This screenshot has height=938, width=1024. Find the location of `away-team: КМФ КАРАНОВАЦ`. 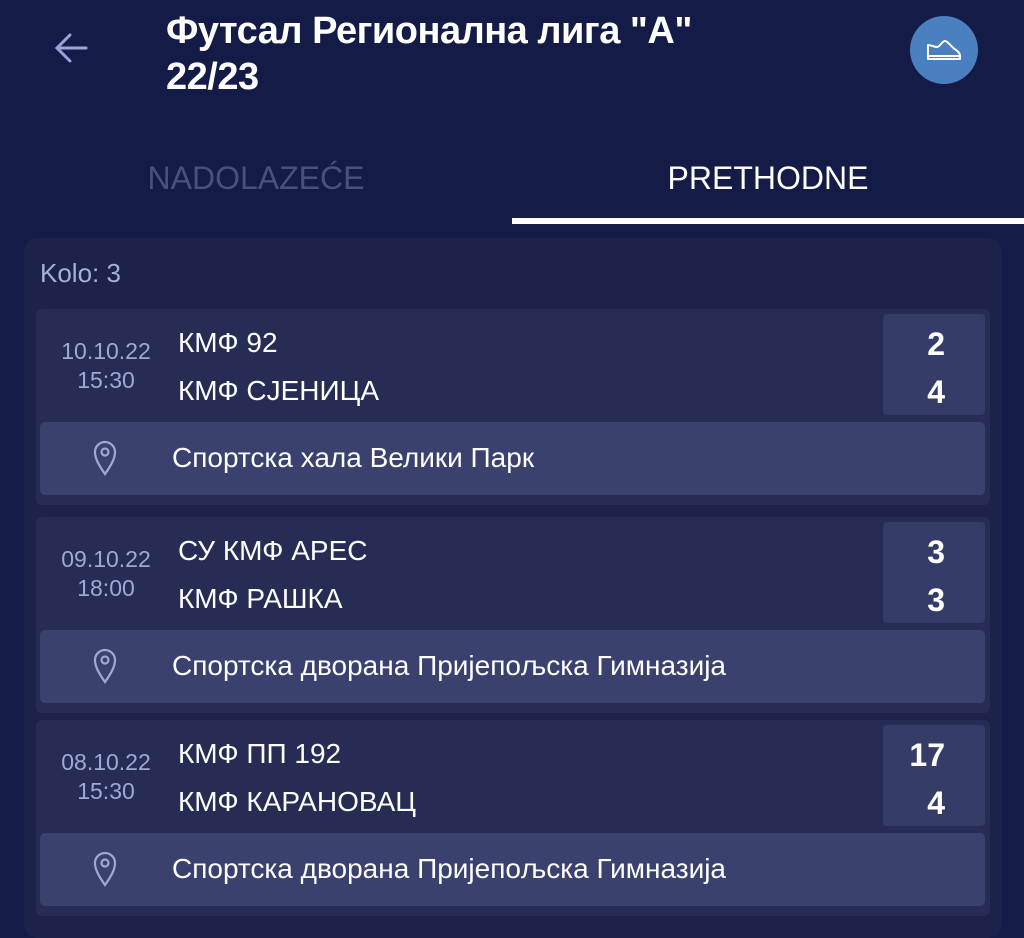

away-team: КМФ КАРАНОВАЦ is located at coordinates (297, 801).